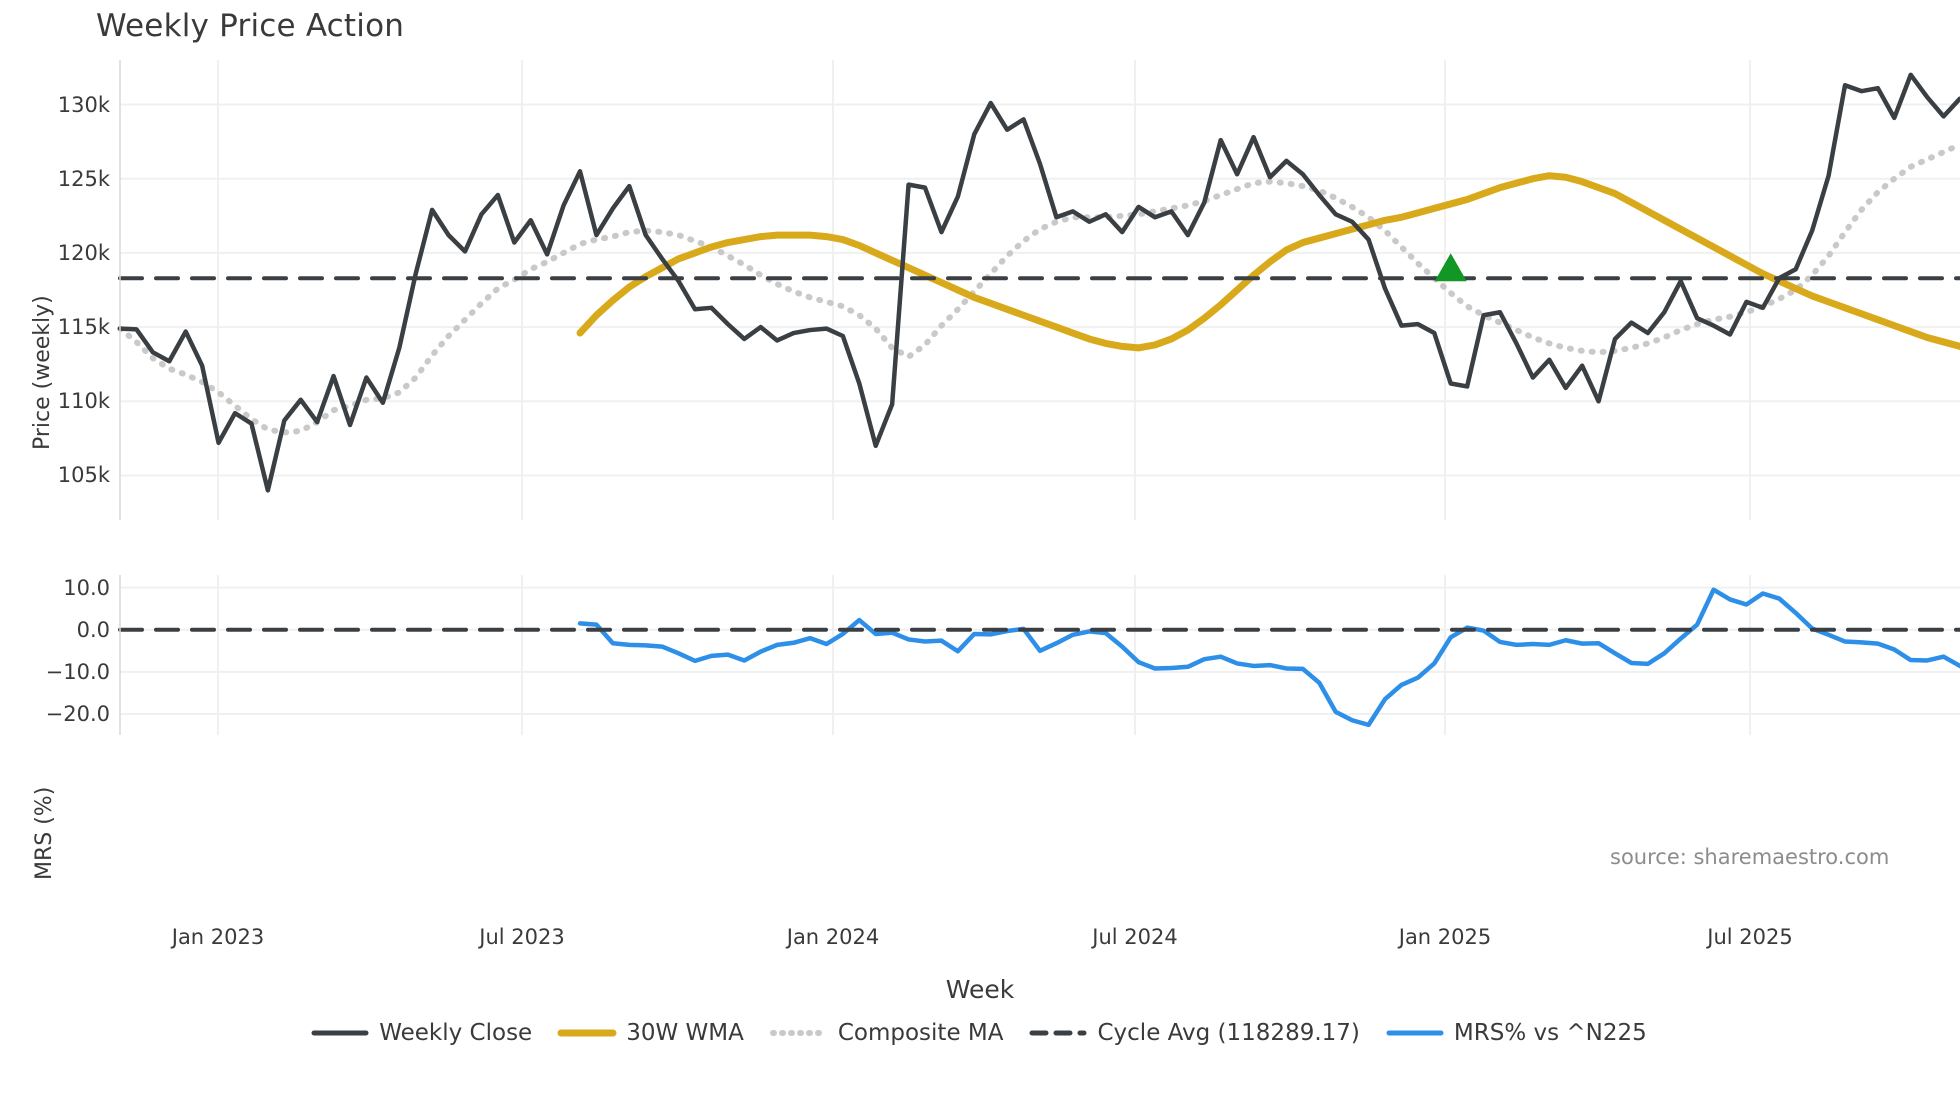 The width and height of the screenshot is (1960, 1102). I want to click on x-tick-label: Jan 2025, so click(1445, 937).